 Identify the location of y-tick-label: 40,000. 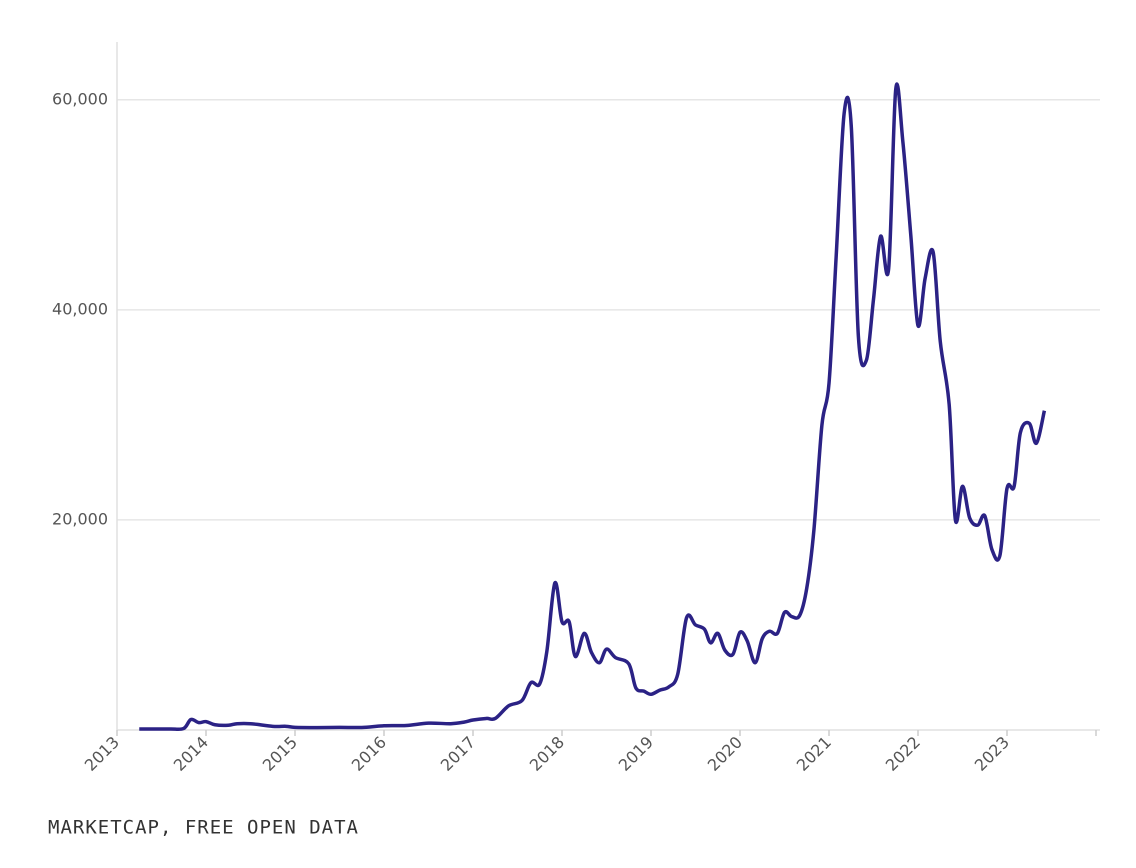
(80, 308).